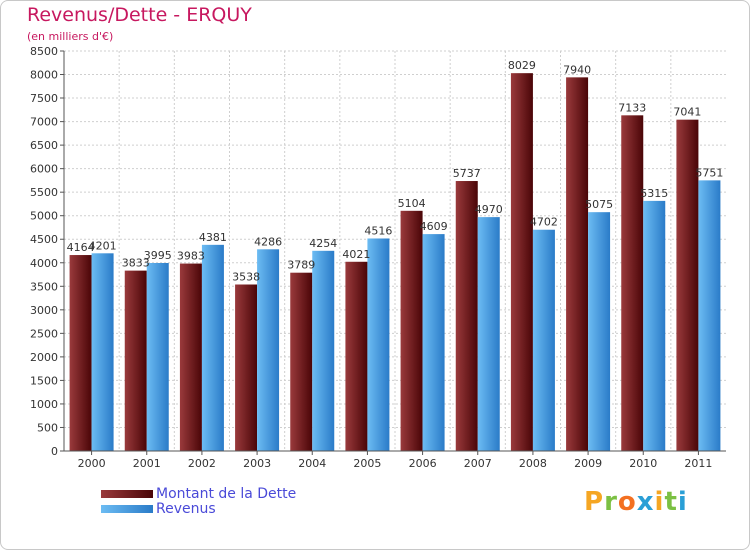 The image size is (750, 550). Describe the element at coordinates (54, 451) in the screenshot. I see `y-tick-label: 0` at that location.